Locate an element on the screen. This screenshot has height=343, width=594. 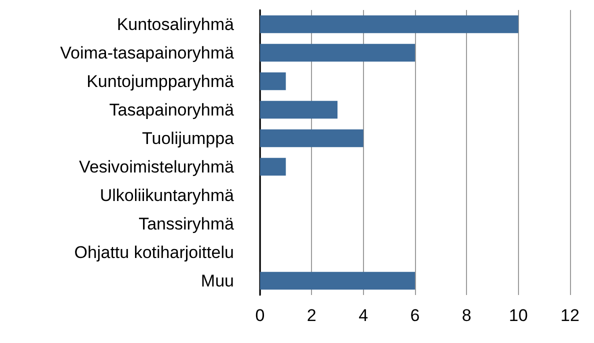
x-tick-label: 2 is located at coordinates (311, 315).